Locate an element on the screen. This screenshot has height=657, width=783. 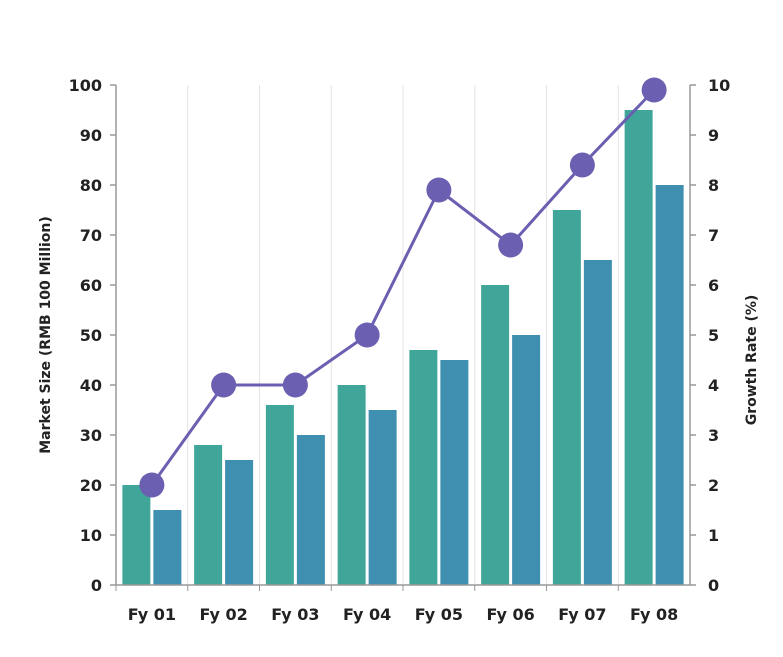
y-tick-label: 40 is located at coordinates (91, 385).